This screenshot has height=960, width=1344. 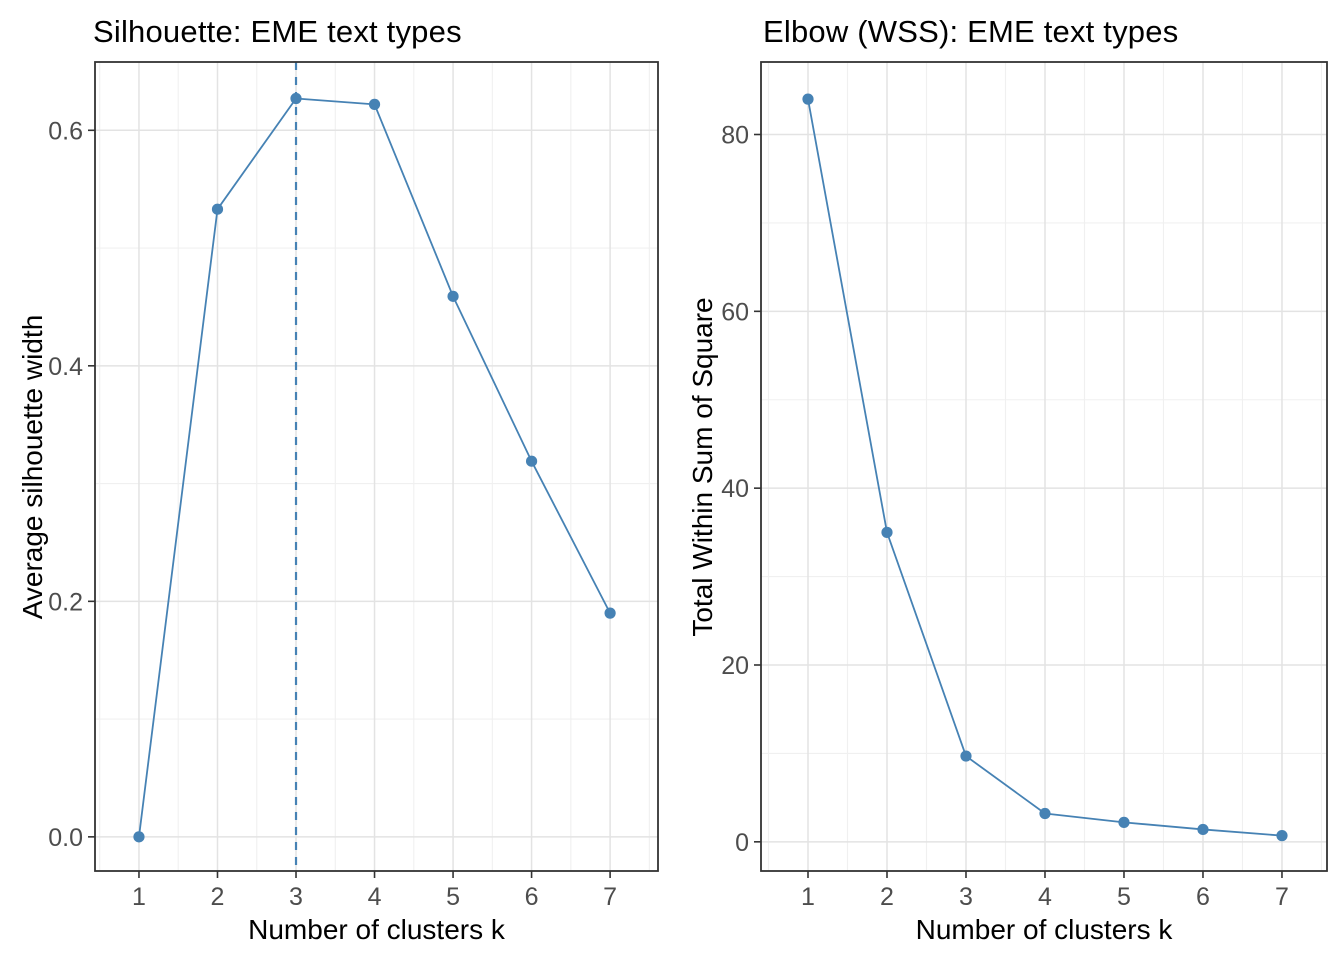 What do you see at coordinates (735, 136) in the screenshot?
I see `y-tick-label: 80` at bounding box center [735, 136].